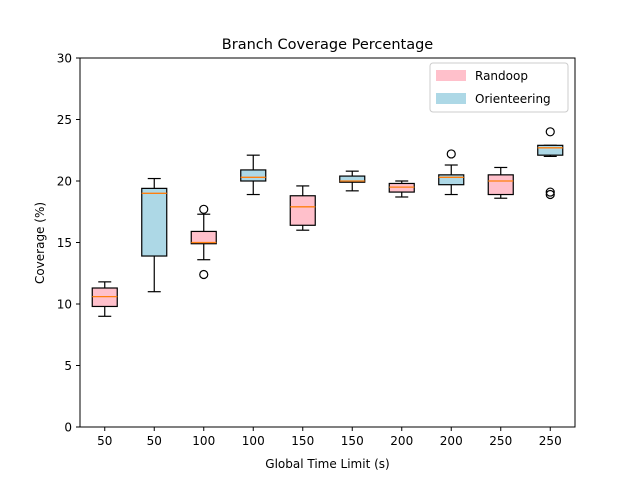 Image resolution: width=640 pixels, height=480 pixels. Describe the element at coordinates (68, 428) in the screenshot. I see `y-tick-label: 0` at that location.